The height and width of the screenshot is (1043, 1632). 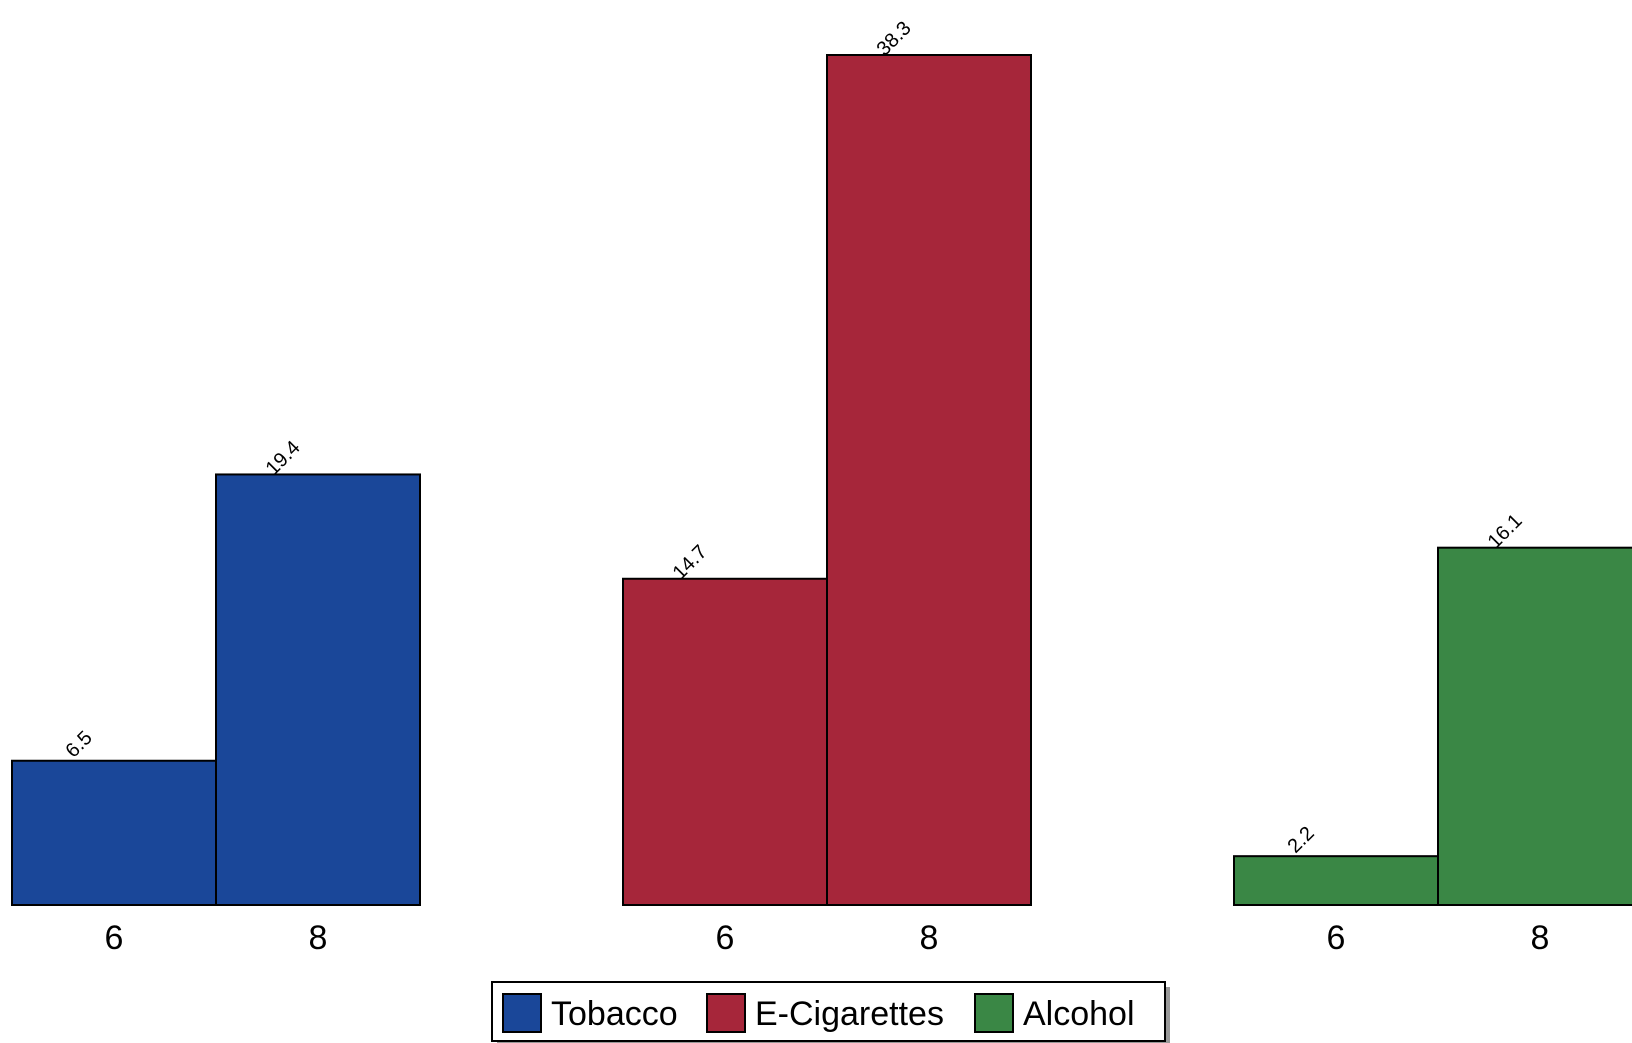 I want to click on legend-frame, so click(x=828, y=1011).